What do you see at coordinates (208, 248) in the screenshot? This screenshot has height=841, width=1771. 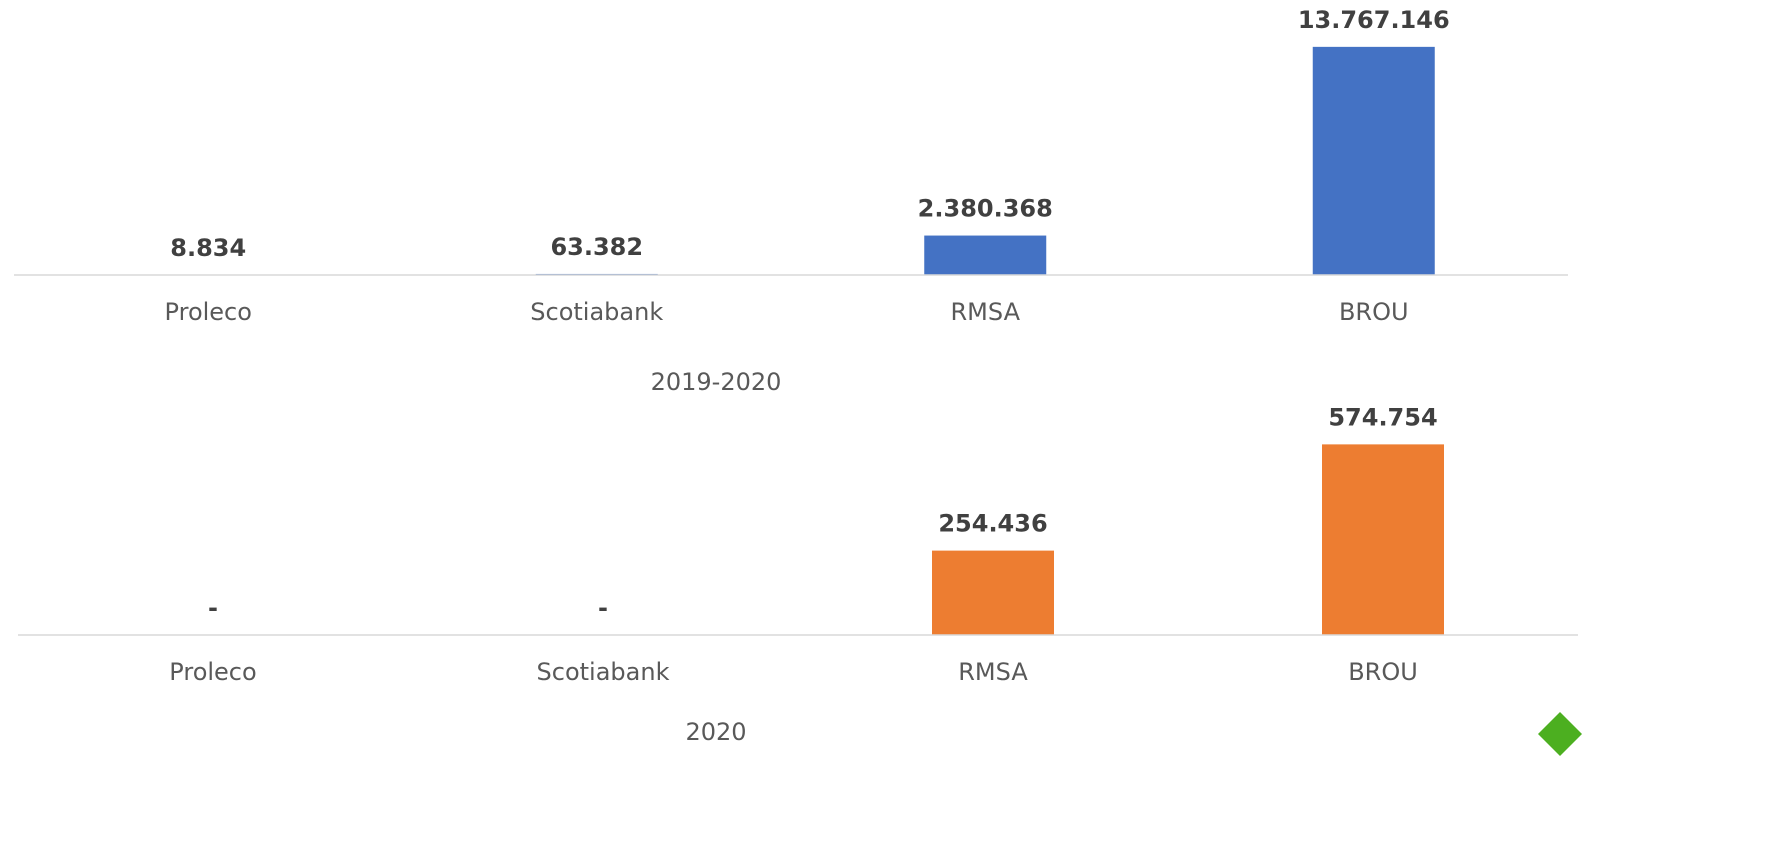 I see `value-label: 8.834` at bounding box center [208, 248].